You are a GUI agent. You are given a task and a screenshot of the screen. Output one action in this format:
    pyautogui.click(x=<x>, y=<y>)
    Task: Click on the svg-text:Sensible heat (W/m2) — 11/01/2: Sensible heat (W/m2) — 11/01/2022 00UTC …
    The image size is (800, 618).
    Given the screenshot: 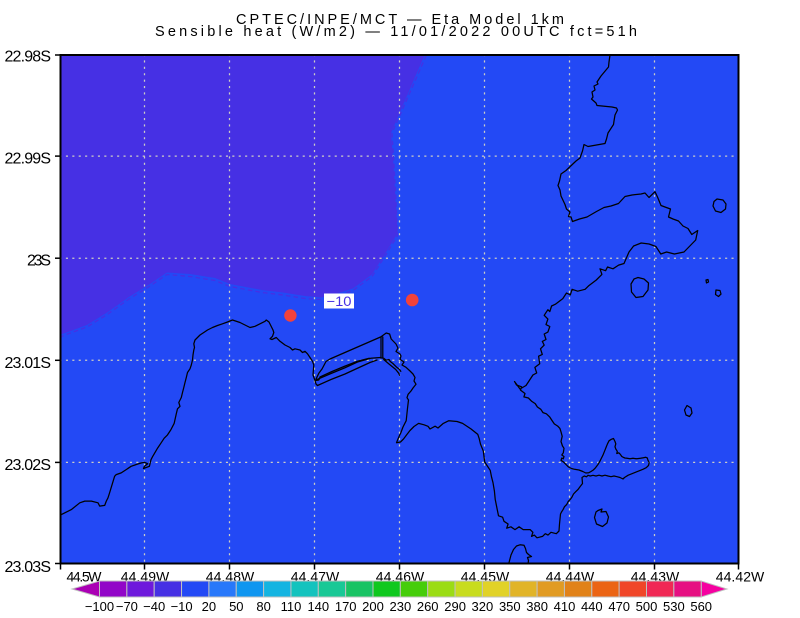 What is the action you would take?
    pyautogui.click(x=396, y=32)
    